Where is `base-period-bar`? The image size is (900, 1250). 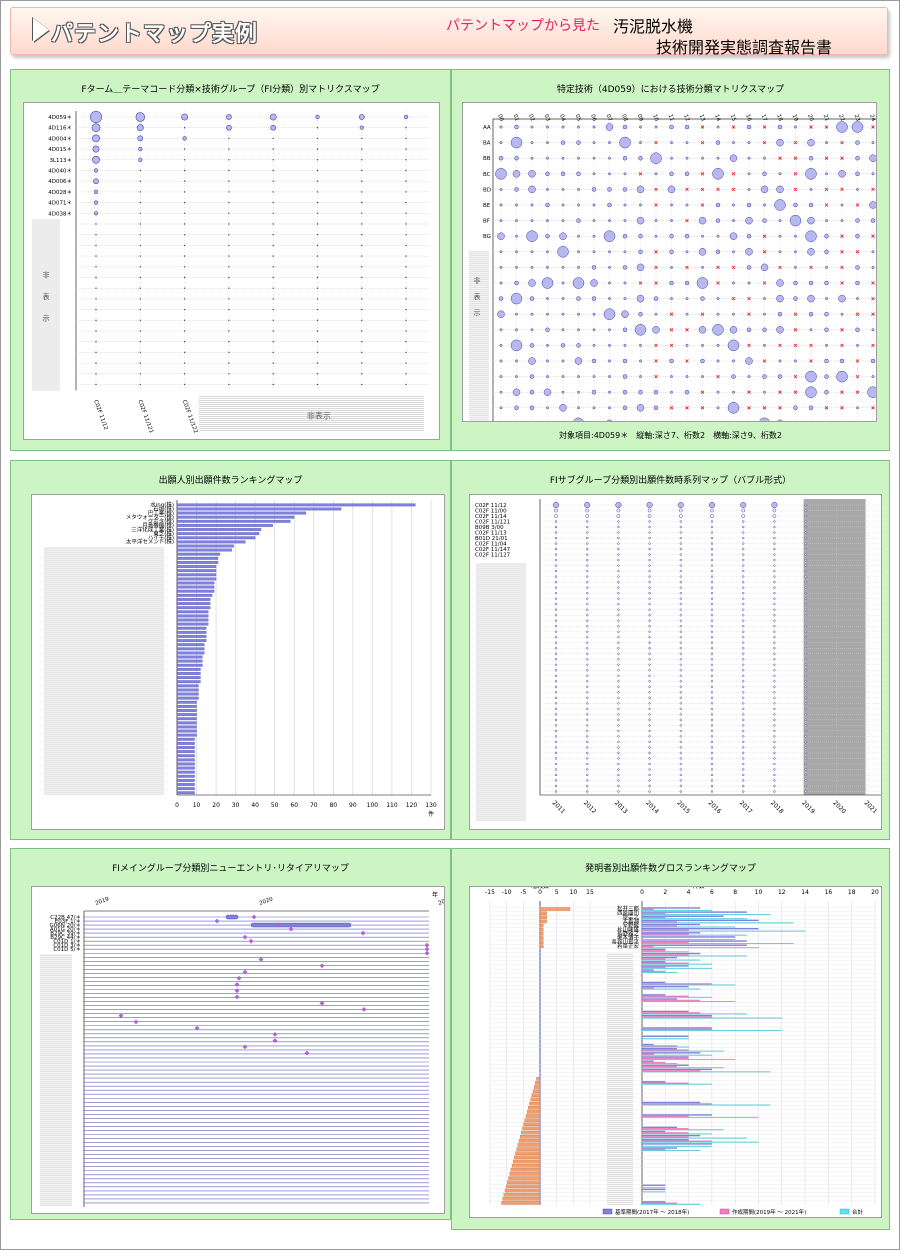 base-period-bar is located at coordinates (654, 949).